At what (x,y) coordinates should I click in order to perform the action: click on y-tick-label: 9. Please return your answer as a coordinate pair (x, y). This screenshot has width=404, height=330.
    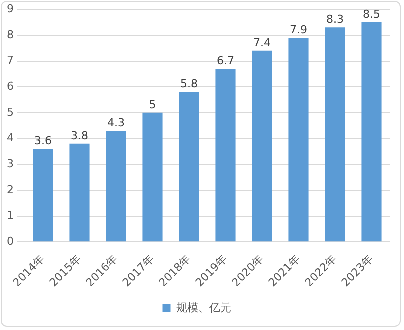
    Looking at the image, I should click on (10, 9).